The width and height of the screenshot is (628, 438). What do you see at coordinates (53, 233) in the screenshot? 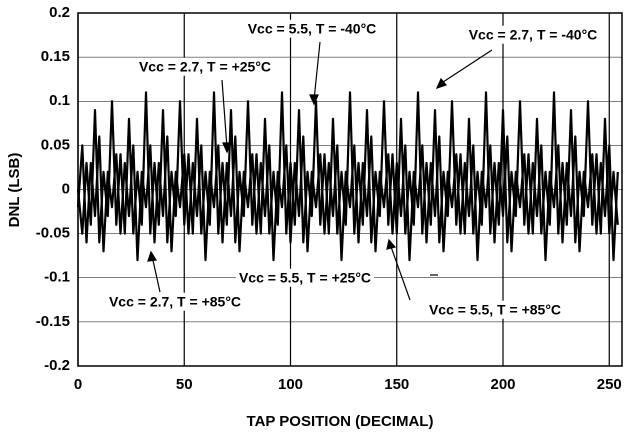
I see `y-tick-label: -0.05` at bounding box center [53, 233].